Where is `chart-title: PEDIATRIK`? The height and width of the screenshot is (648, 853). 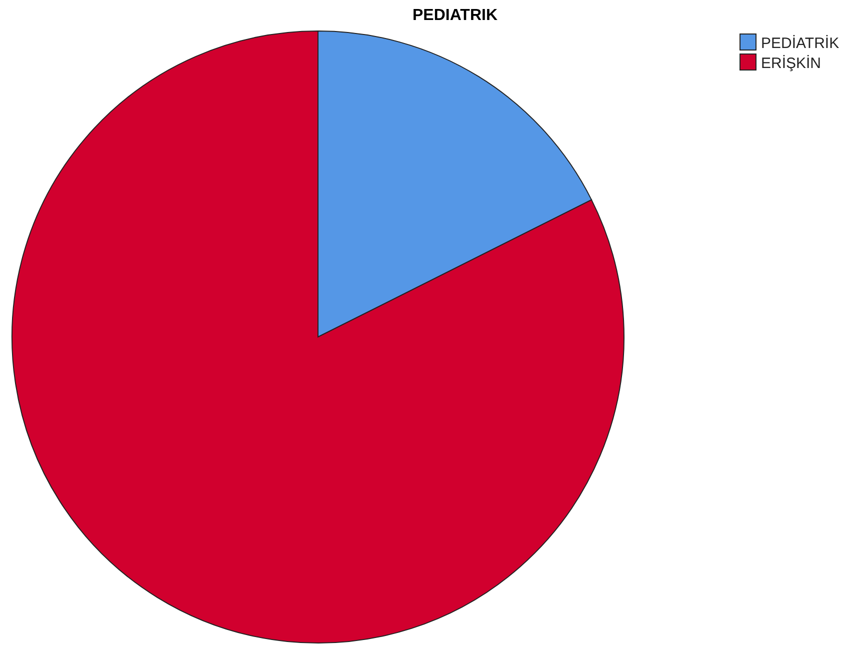
chart-title: PEDIATRIK is located at coordinates (455, 15).